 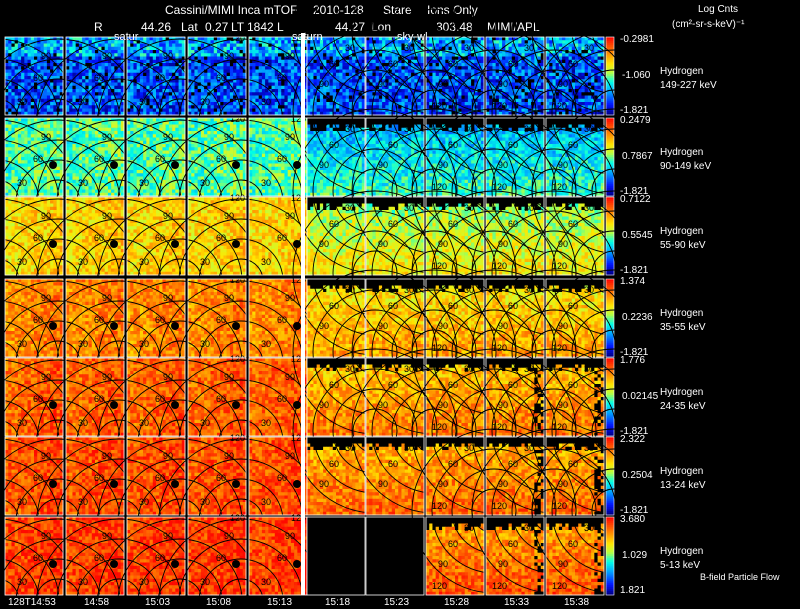 I want to click on contour-label: 90, so click(x=168, y=56).